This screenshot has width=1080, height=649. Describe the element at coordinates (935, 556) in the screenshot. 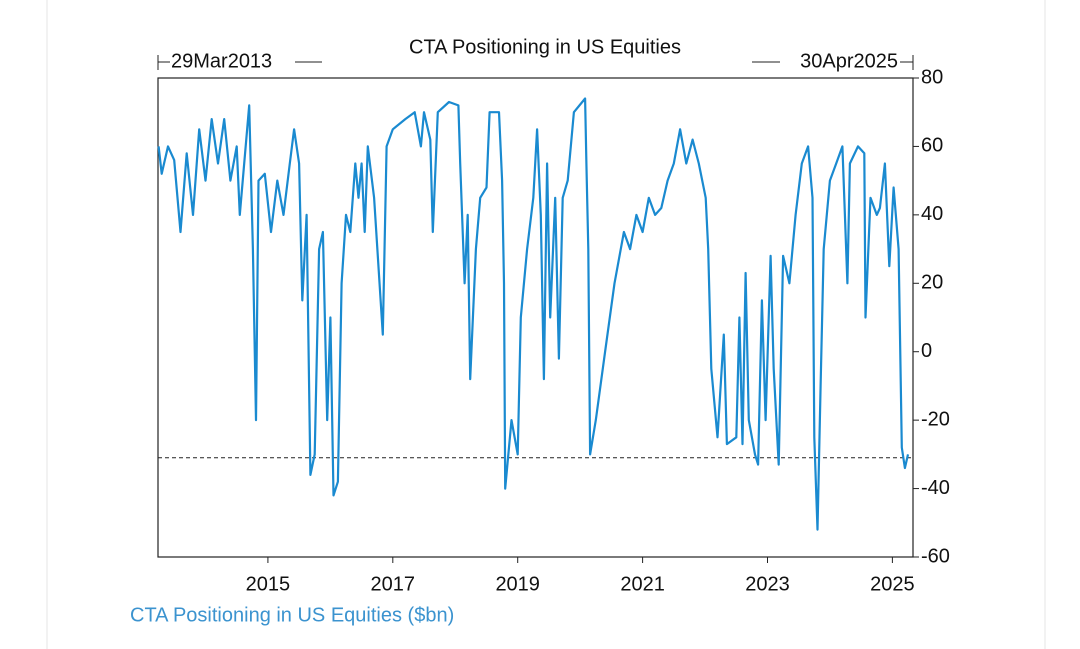

I see `y-tick-label: -60` at that location.